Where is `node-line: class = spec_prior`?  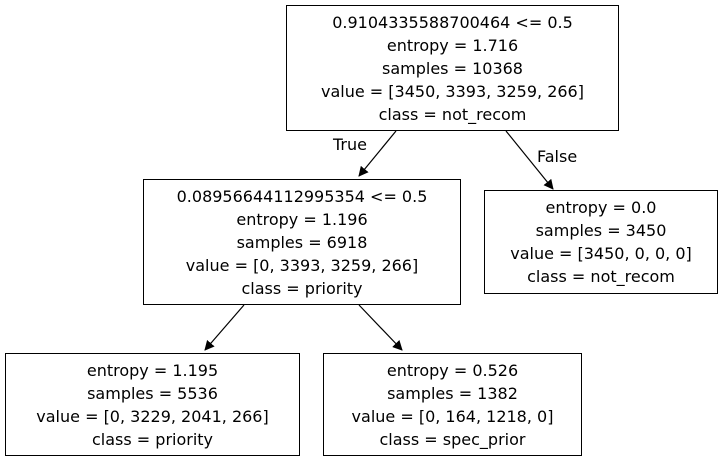
node-line: class = spec_prior is located at coordinates (452, 439).